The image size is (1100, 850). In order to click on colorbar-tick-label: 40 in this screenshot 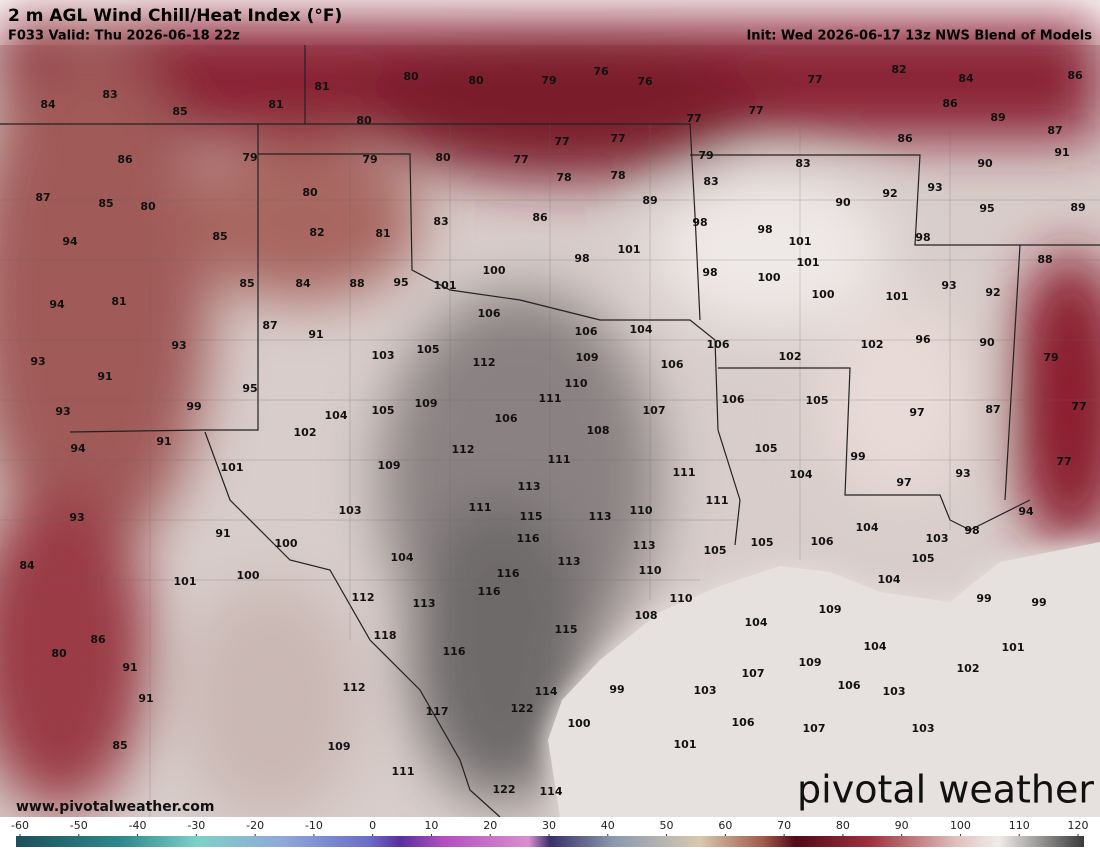, I will do `click(608, 825)`.